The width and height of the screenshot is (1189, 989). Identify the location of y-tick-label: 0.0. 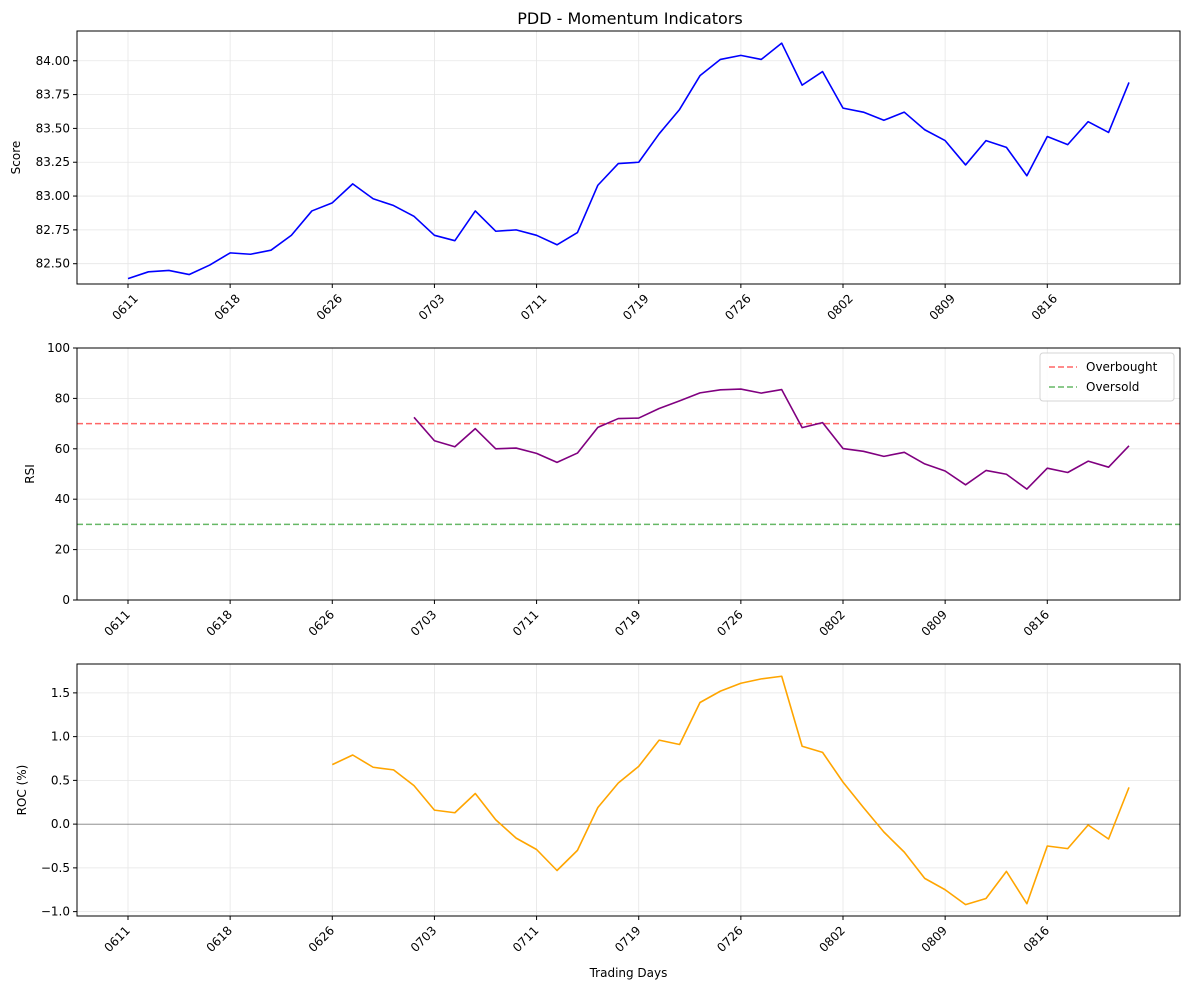
(60, 824).